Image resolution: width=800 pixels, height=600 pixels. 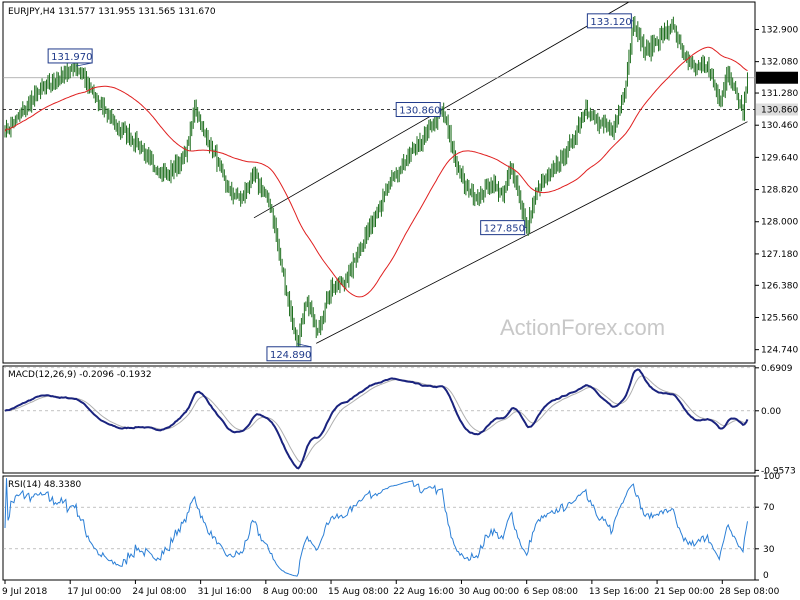 I want to click on time-tick-label: 17 Jul 00:00, so click(x=94, y=592).